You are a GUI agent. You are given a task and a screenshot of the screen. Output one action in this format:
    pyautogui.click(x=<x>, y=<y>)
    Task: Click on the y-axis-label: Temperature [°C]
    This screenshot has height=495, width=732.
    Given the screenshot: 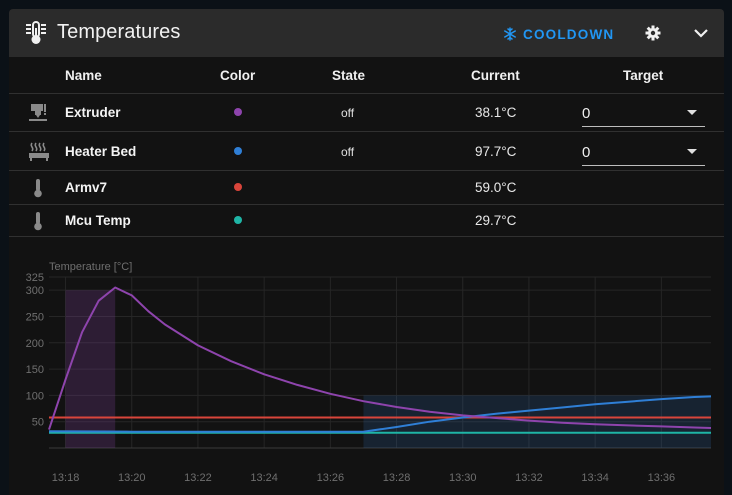 What is the action you would take?
    pyautogui.click(x=90, y=267)
    